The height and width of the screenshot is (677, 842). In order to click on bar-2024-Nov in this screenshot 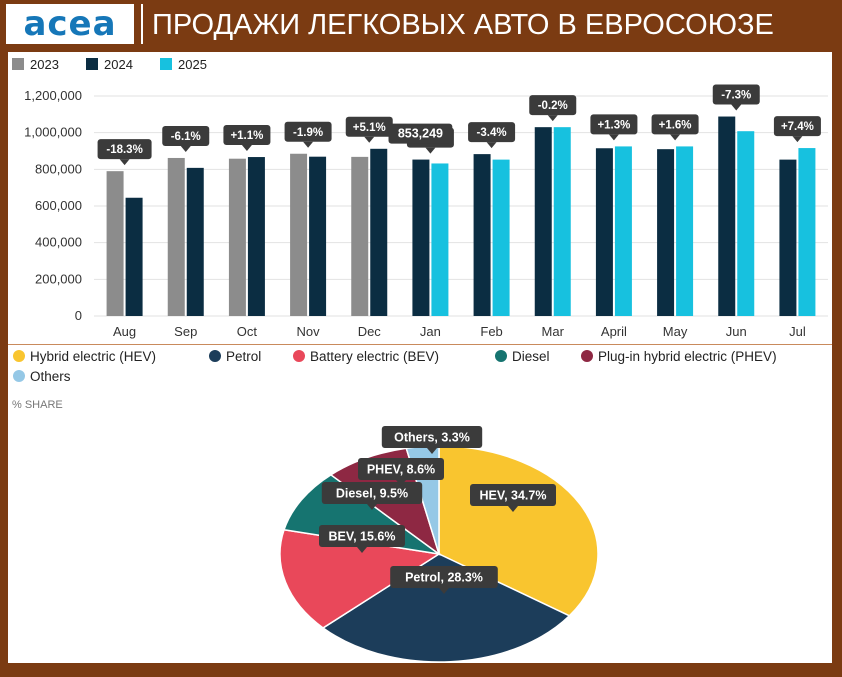, I will do `click(318, 236)`.